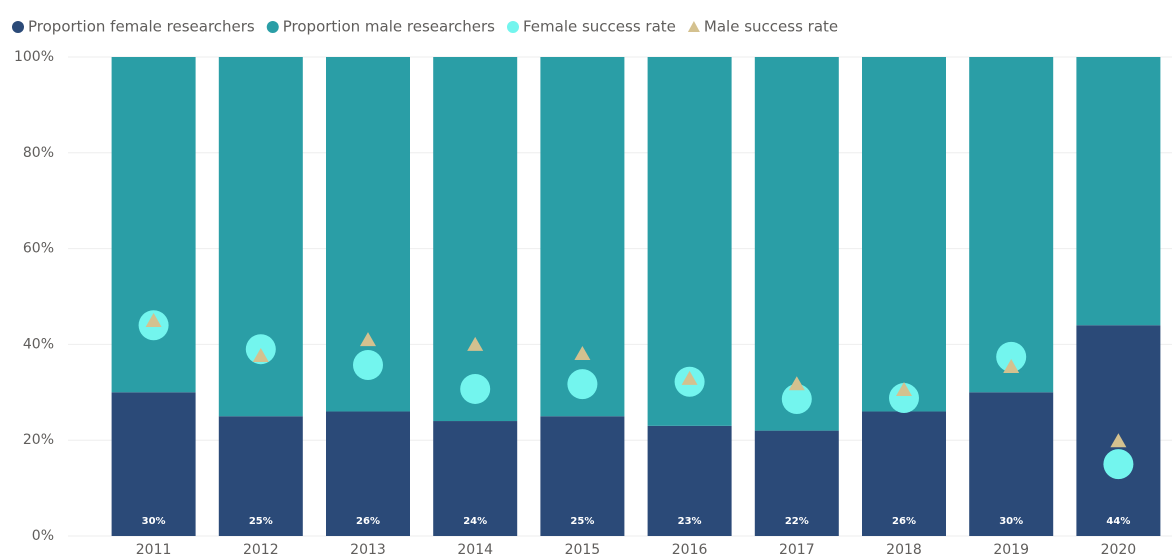  What do you see at coordinates (43, 536) in the screenshot?
I see `y-tick-label: 0%` at bounding box center [43, 536].